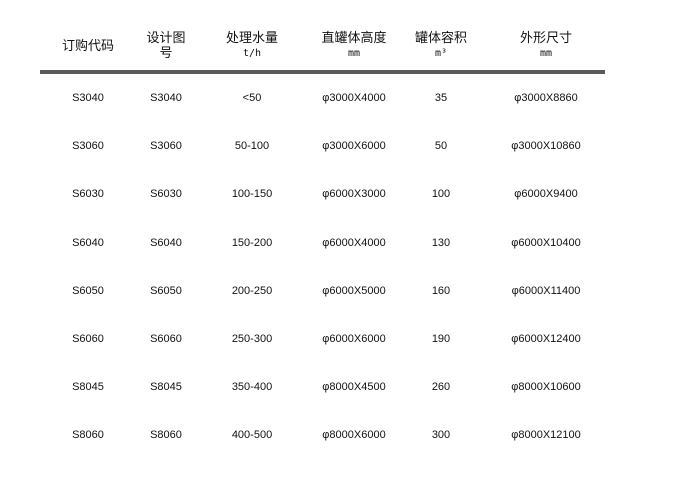  I want to click on header-overall-size: 外形尺寸 mm, so click(546, 46).